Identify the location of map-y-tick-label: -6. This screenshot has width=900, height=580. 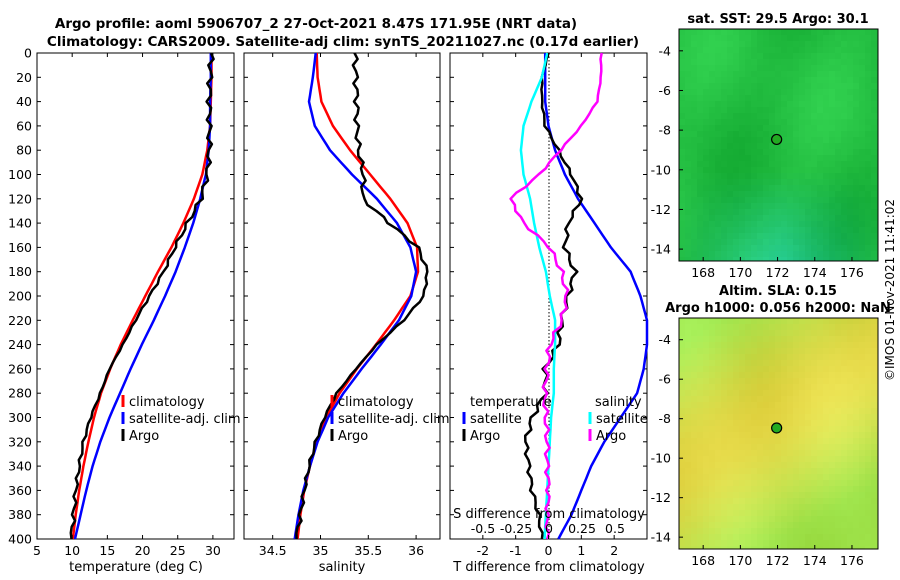
(665, 379).